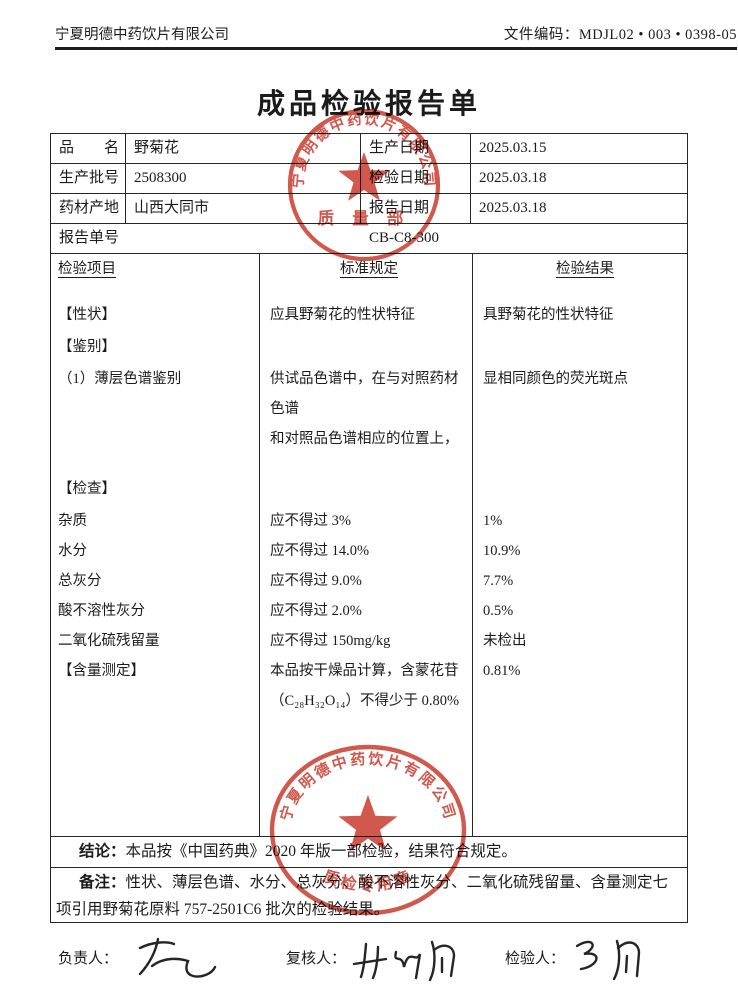  Describe the element at coordinates (548, 315) in the screenshot. I see `row-result: 具野菊花的性状特征` at that location.